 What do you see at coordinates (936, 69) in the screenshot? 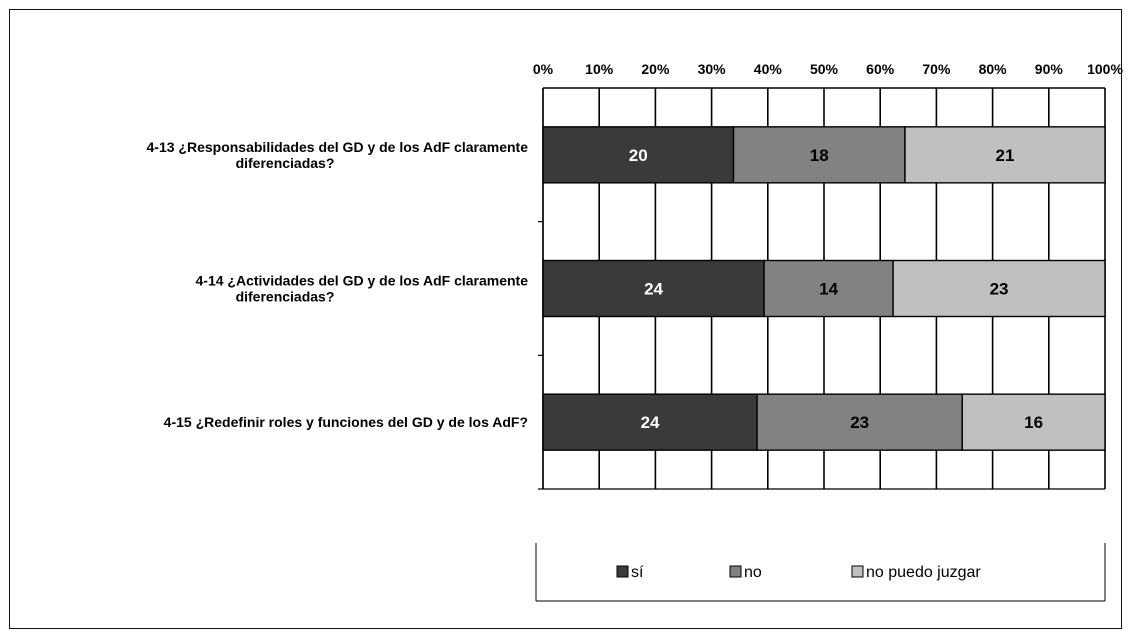
I see `x-tick-label: 70%` at bounding box center [936, 69].